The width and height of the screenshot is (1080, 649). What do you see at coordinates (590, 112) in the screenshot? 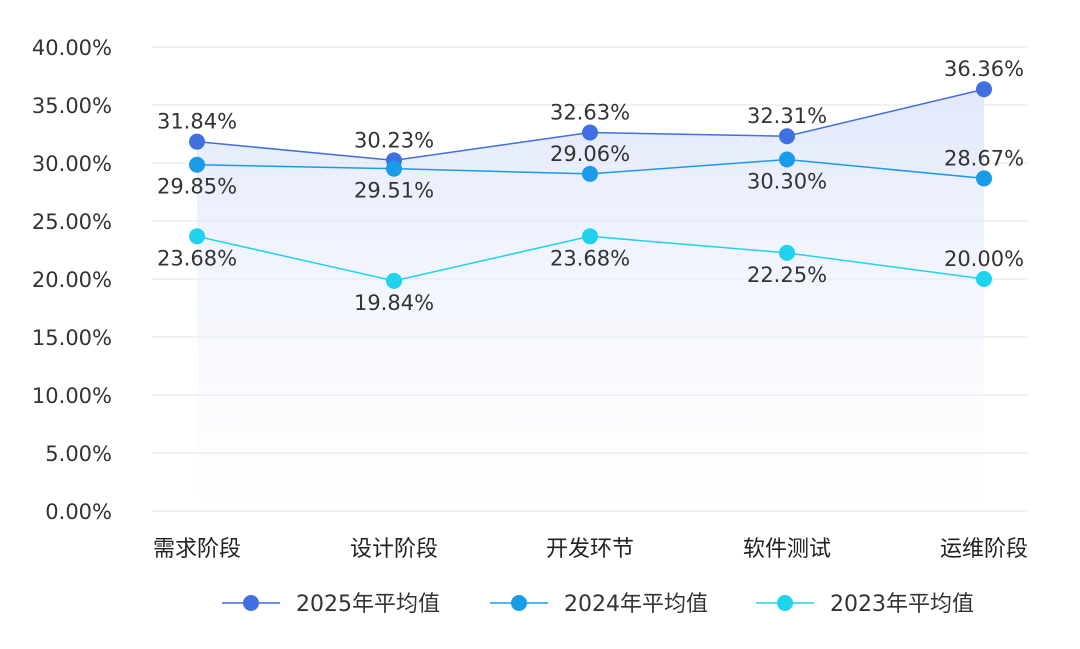
I see `data-label: 32.63%` at bounding box center [590, 112].